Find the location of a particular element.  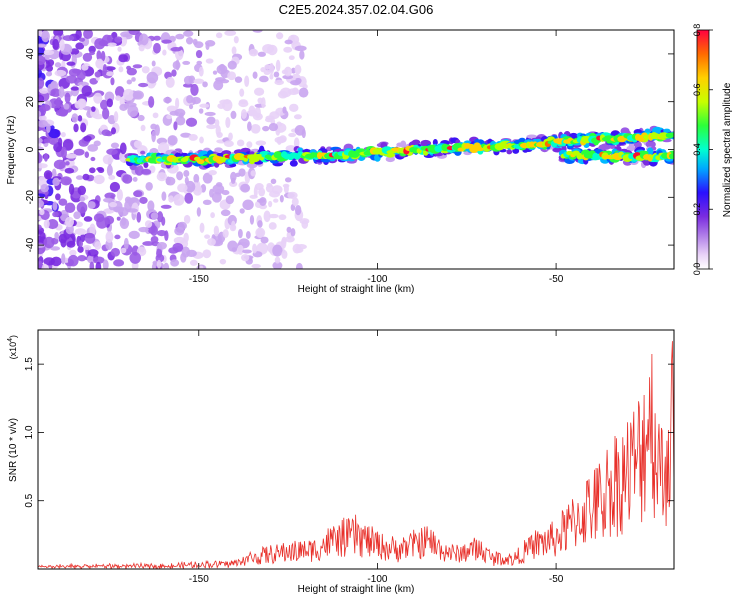

snr-y-label: SNR (10 * v/v) is located at coordinates (13, 450).